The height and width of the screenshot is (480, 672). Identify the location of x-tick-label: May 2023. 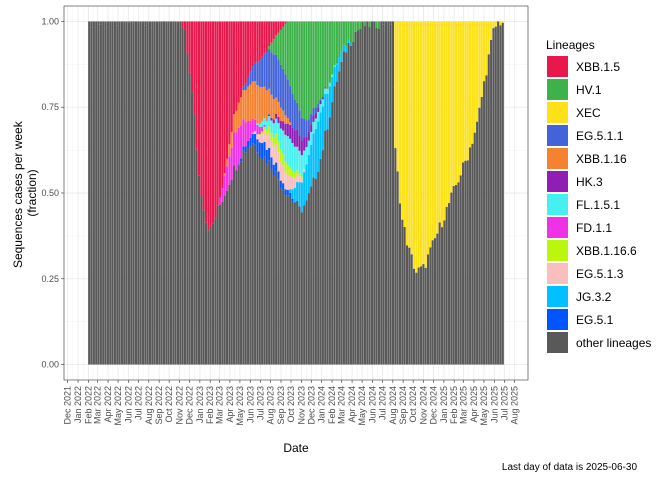
(240, 406).